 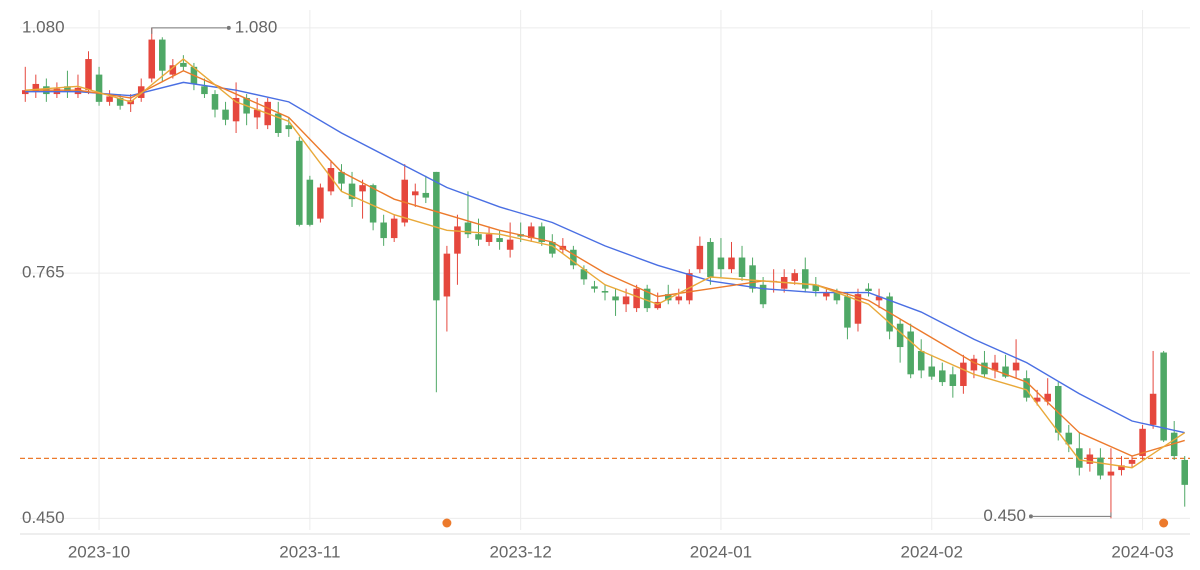 What do you see at coordinates (189, 30) in the screenshot?
I see `max-leader` at bounding box center [189, 30].